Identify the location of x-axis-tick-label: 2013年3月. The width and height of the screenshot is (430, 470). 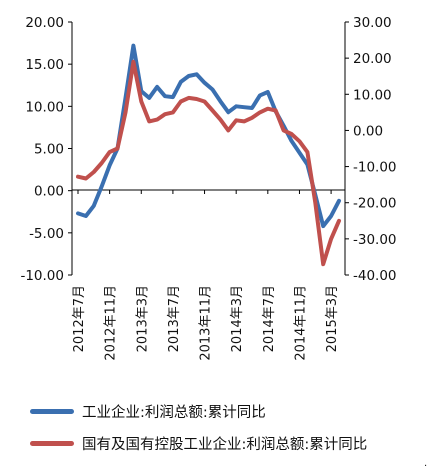
(142, 318).